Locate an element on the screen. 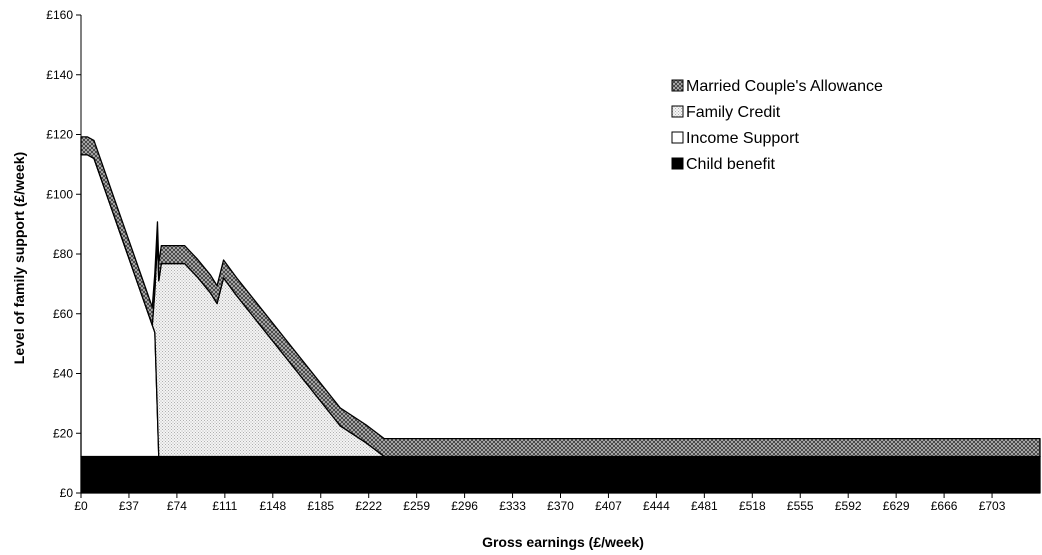 The image size is (1042, 555). legend-label: Child benefit is located at coordinates (731, 164).